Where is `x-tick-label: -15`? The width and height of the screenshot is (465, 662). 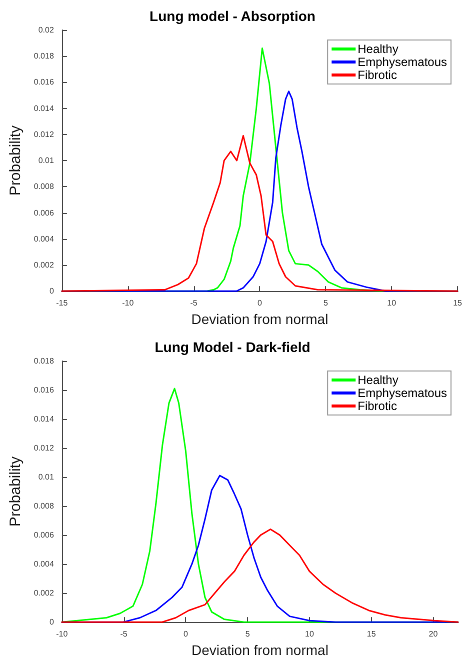
x-tick-label: -15 is located at coordinates (62, 303).